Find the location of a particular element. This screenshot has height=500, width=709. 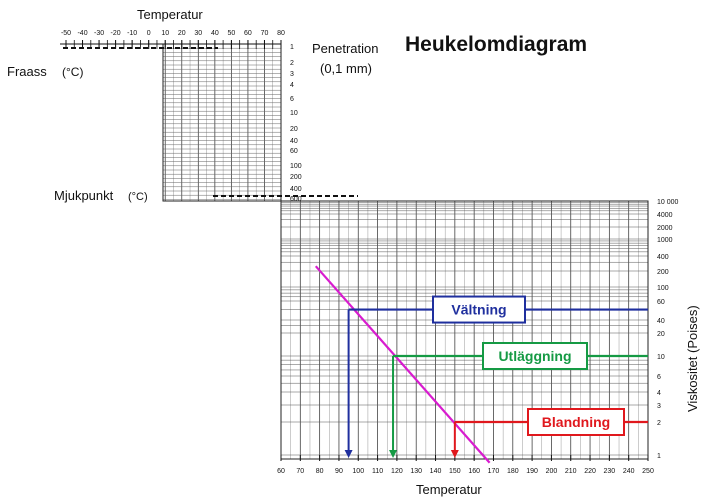

top-temperature-tick-label: 0 is located at coordinates (149, 33).